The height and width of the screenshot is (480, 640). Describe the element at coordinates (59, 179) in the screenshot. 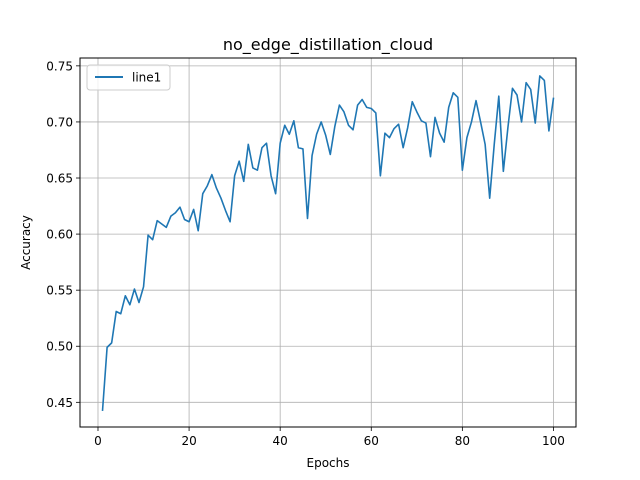

I see `y-tick-label: 0.65` at that location.